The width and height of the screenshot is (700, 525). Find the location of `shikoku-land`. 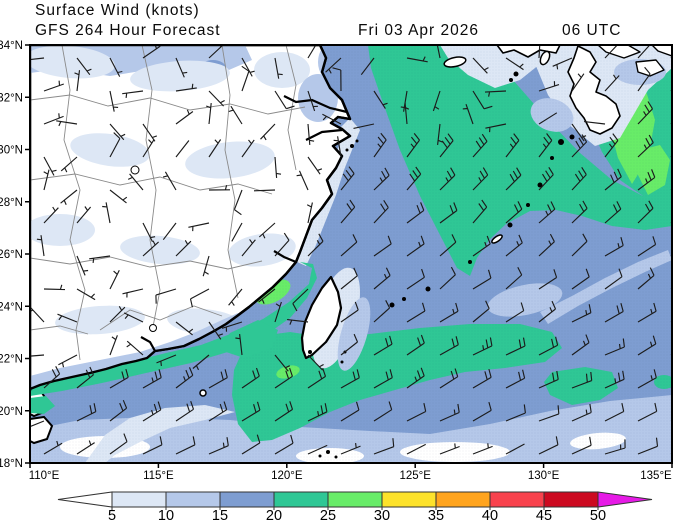

shikoku-land is located at coordinates (650, 68).